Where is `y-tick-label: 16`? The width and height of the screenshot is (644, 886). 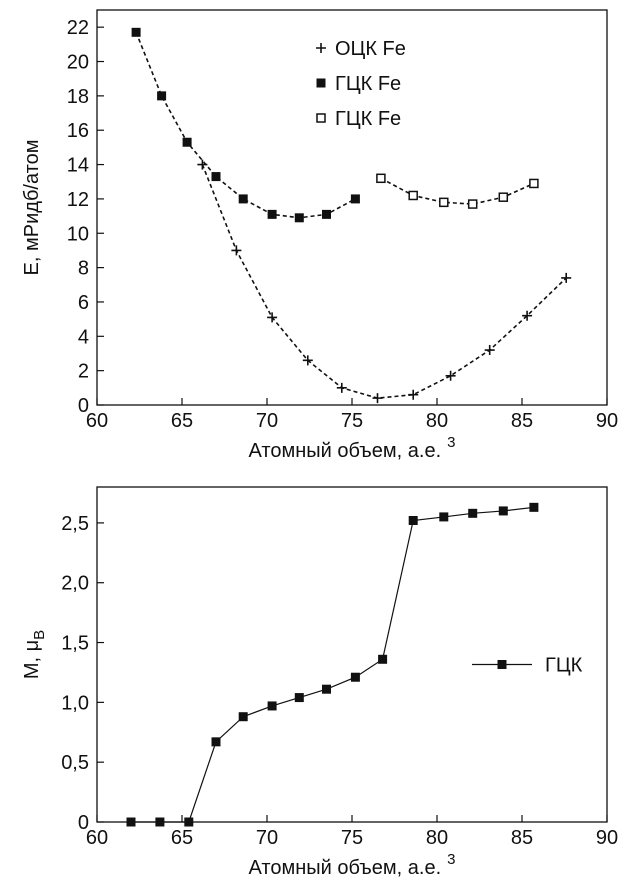
y-tick-label: 16 is located at coordinates (78, 131).